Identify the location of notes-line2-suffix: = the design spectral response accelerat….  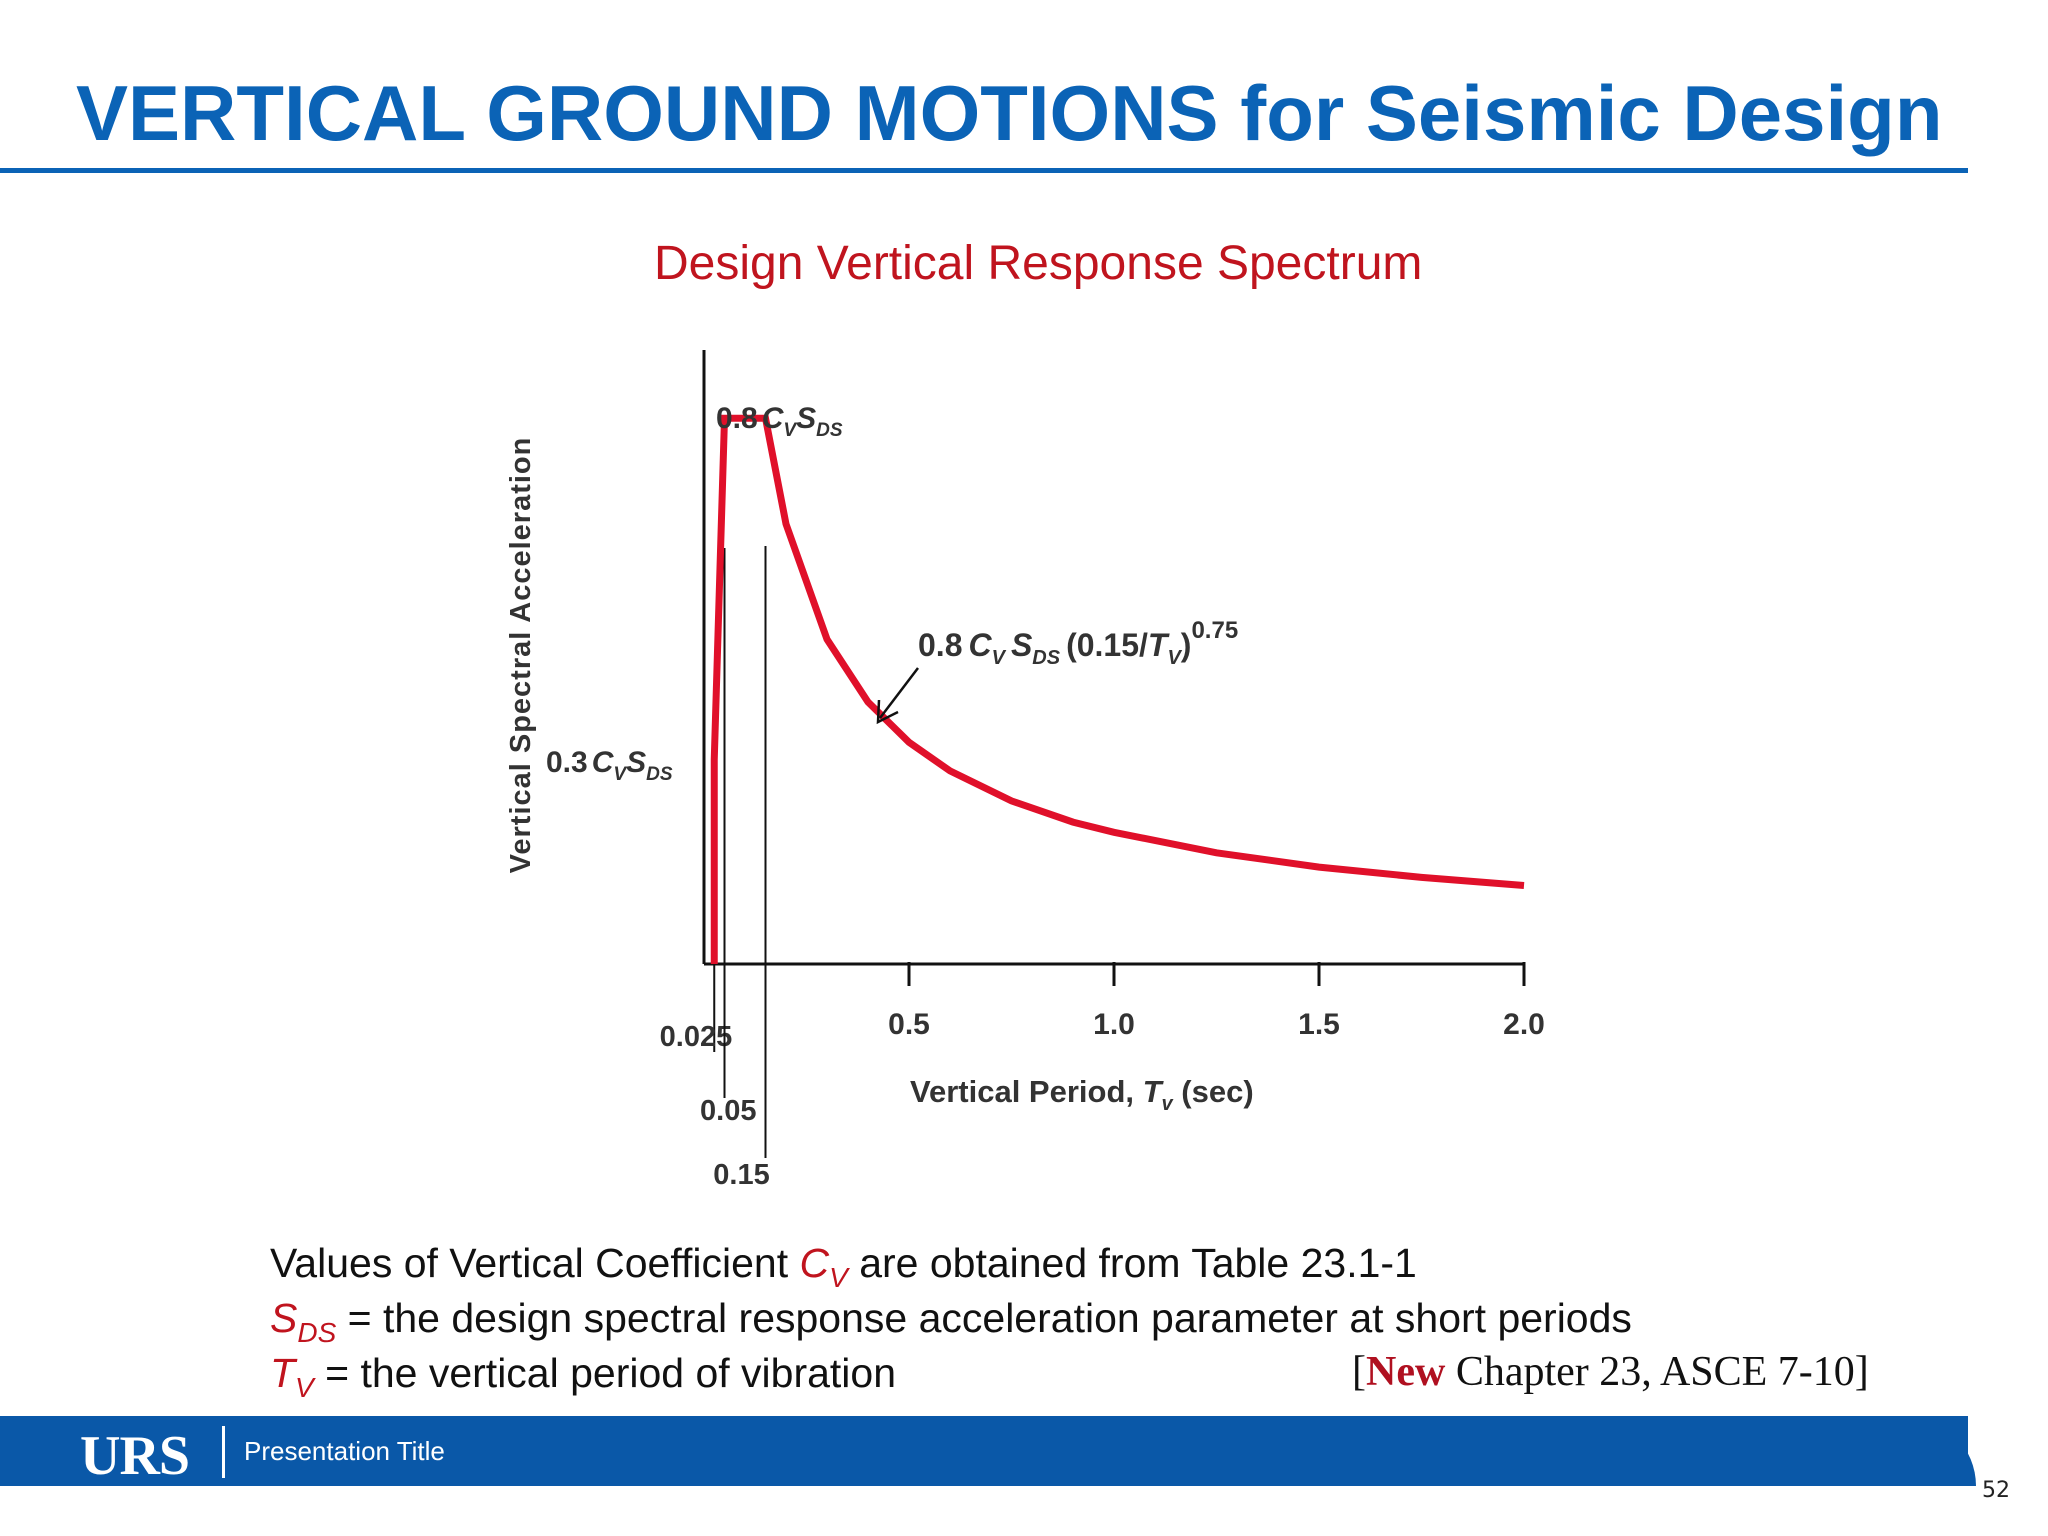
(984, 1318).